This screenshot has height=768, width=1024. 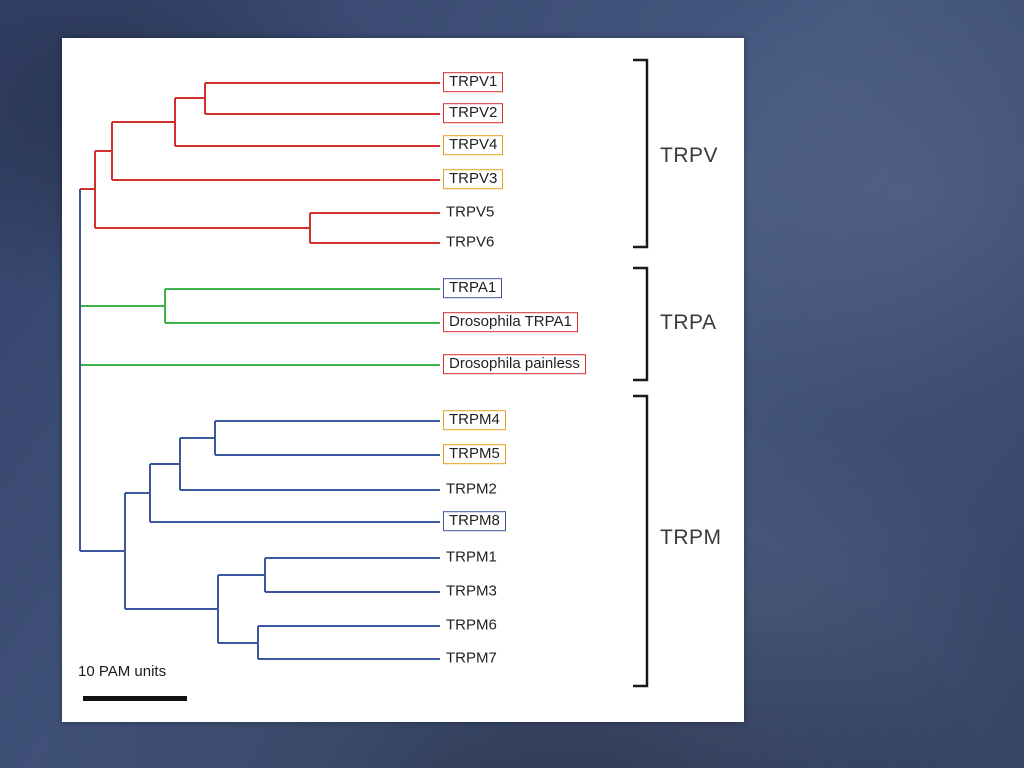 What do you see at coordinates (688, 322) in the screenshot?
I see `family-label-trpa: TRPA` at bounding box center [688, 322].